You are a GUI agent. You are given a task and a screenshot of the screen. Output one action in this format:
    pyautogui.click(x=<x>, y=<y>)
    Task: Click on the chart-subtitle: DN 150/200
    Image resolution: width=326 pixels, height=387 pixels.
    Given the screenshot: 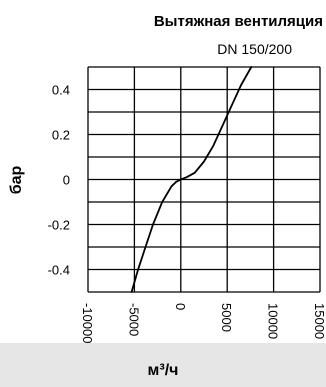 What is the action you would take?
    pyautogui.click(x=254, y=49)
    